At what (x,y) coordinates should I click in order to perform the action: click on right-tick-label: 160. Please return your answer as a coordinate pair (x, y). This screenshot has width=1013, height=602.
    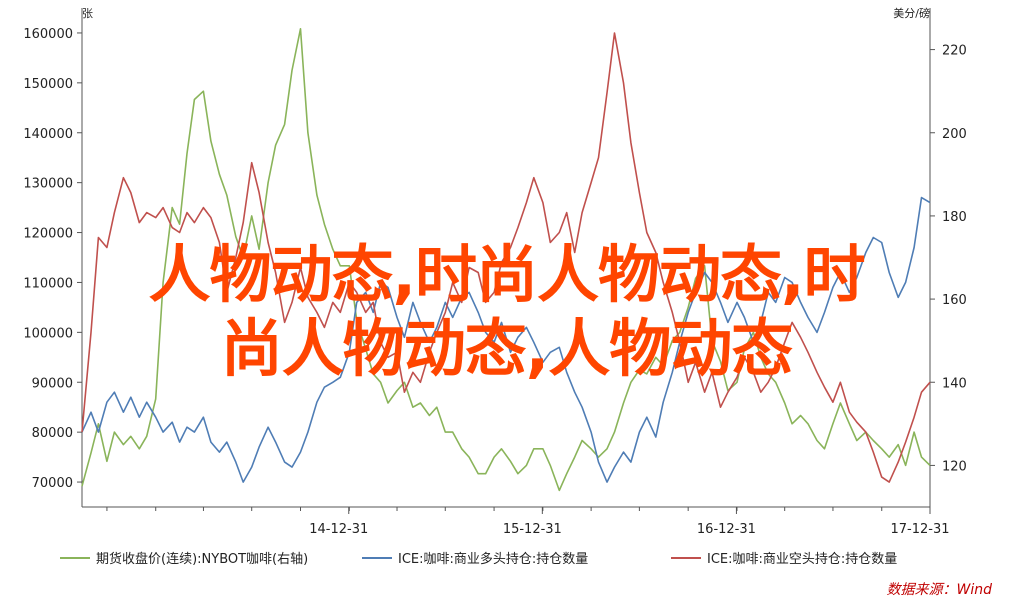
    Looking at the image, I should click on (954, 300).